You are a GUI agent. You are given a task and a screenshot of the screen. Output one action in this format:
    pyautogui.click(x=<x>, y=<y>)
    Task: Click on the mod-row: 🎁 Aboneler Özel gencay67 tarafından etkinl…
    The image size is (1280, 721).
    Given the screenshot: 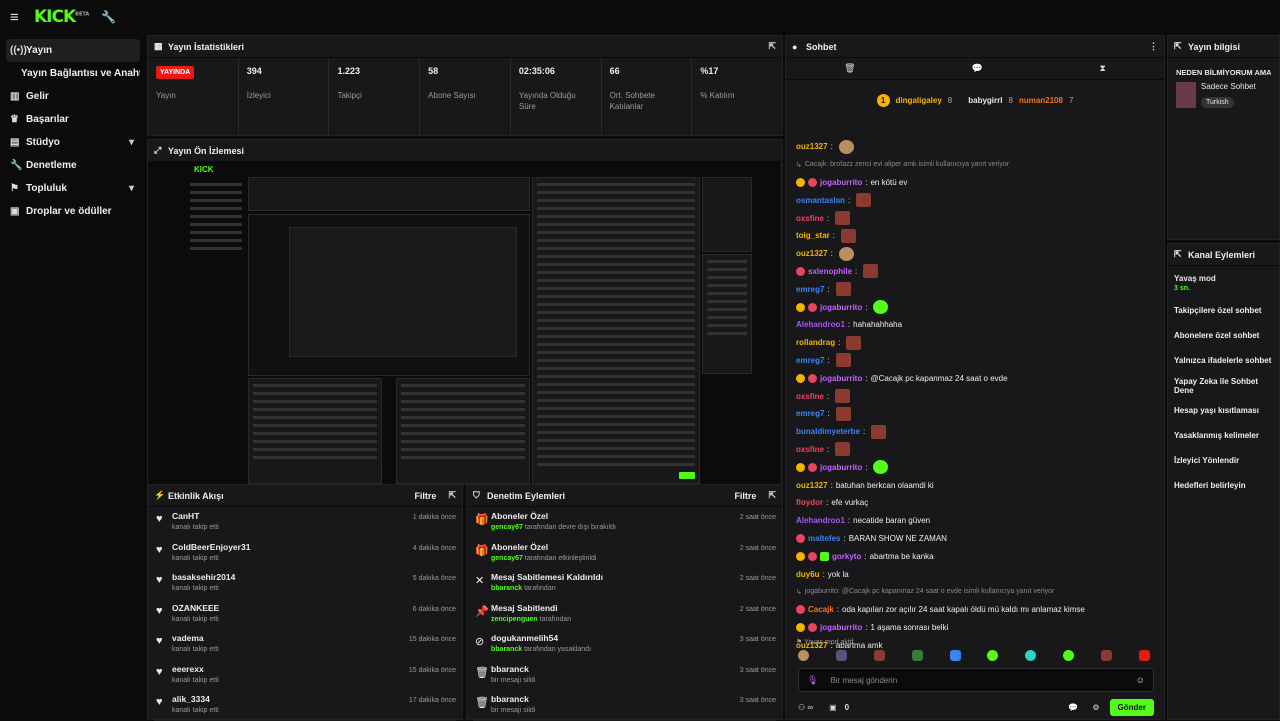 What is the action you would take?
    pyautogui.click(x=624, y=553)
    